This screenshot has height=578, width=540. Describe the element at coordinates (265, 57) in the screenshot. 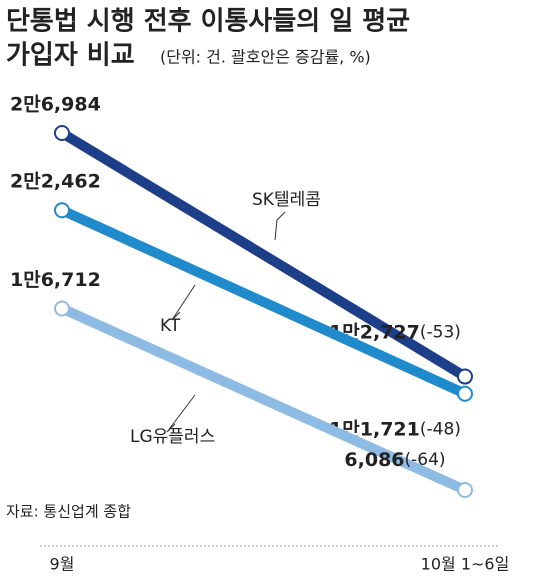

I see `chart-subtitle: (단위: 건. 괄호안은 증감률, %)` at that location.